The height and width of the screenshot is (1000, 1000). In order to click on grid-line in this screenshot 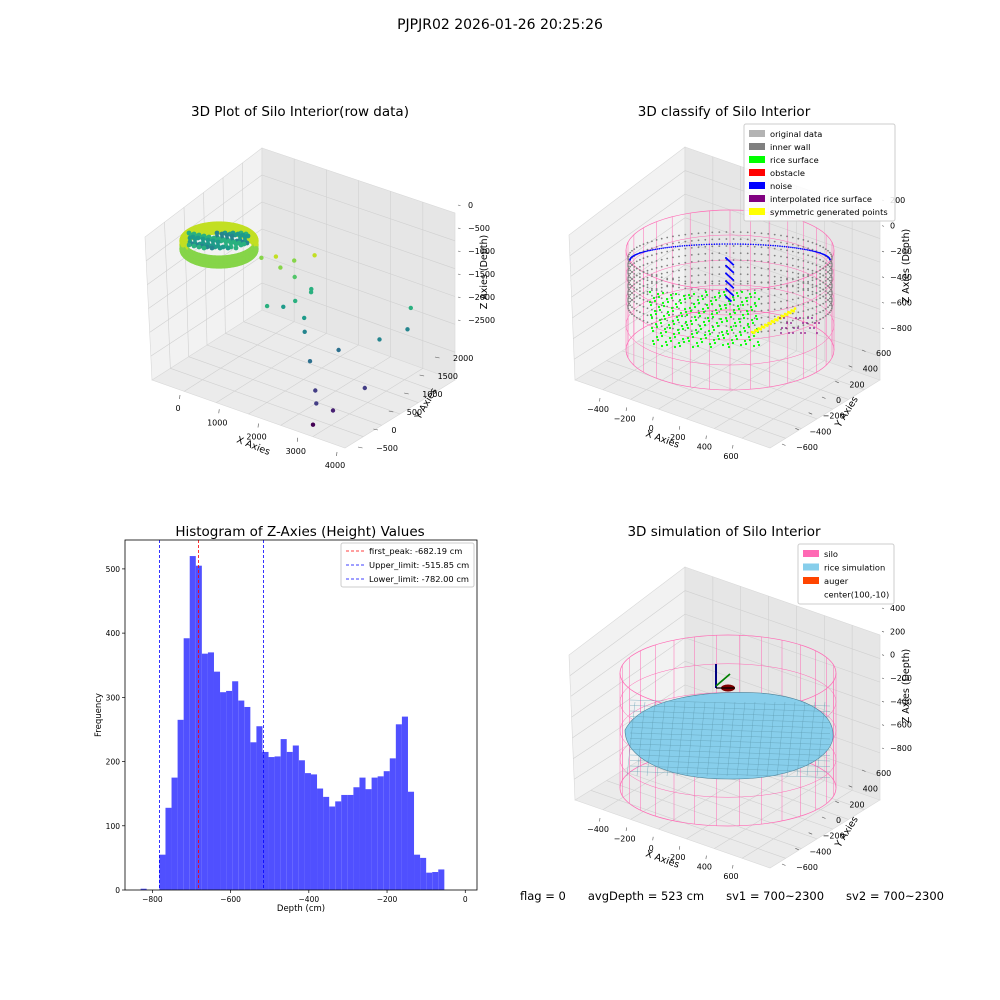, I will do `click(629, 301)`.